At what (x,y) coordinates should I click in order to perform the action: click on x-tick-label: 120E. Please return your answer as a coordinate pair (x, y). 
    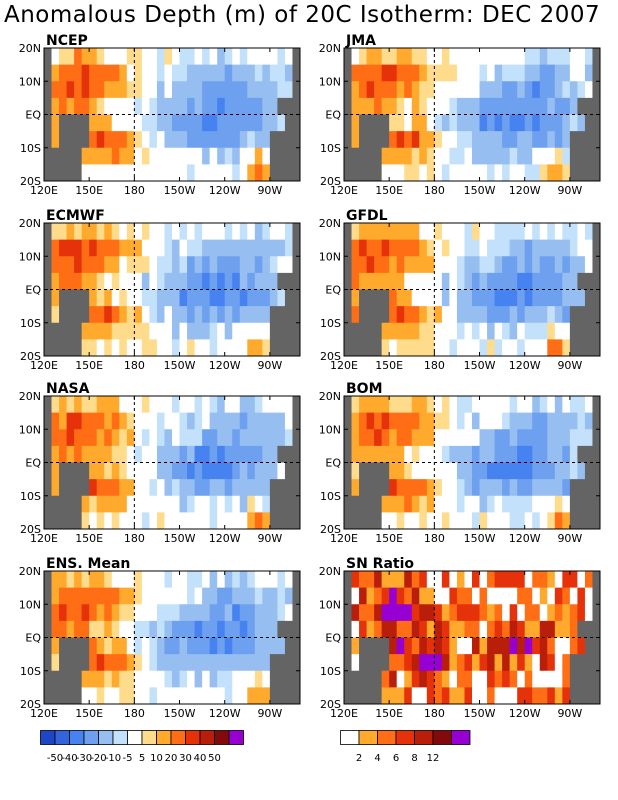
    Looking at the image, I should click on (44, 538).